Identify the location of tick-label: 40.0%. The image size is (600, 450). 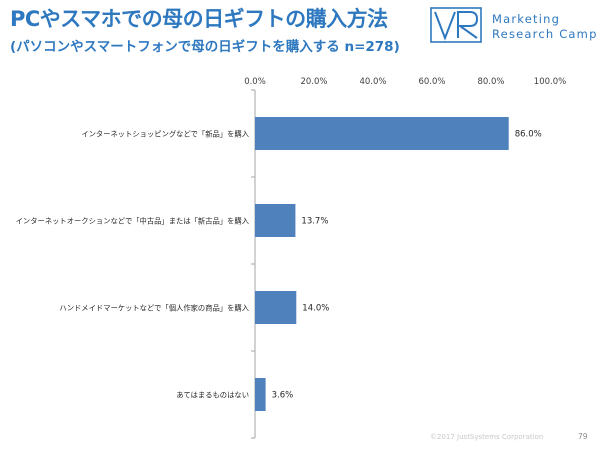
(372, 82).